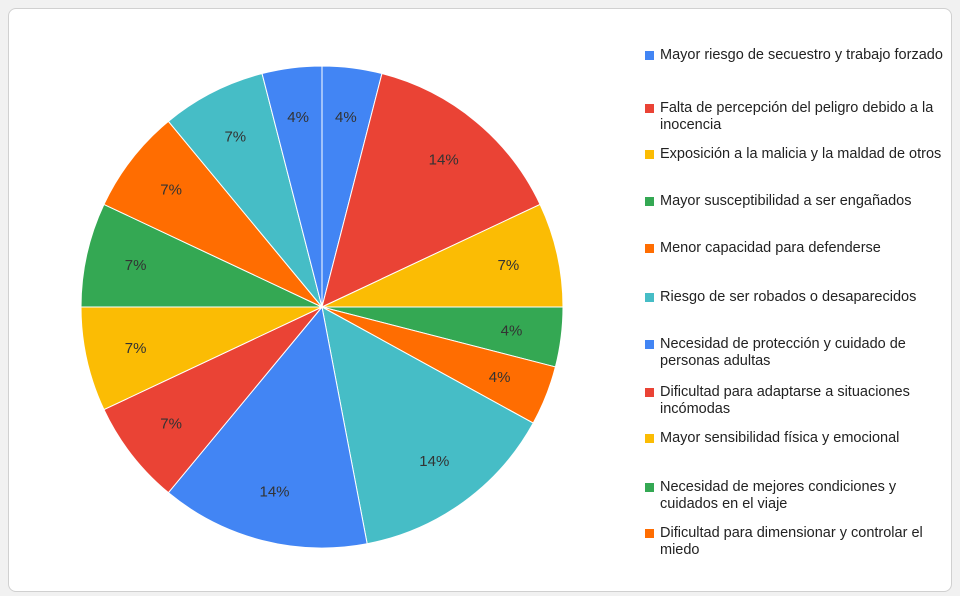  What do you see at coordinates (235, 136) in the screenshot?
I see `slice-label-12: 7%` at bounding box center [235, 136].